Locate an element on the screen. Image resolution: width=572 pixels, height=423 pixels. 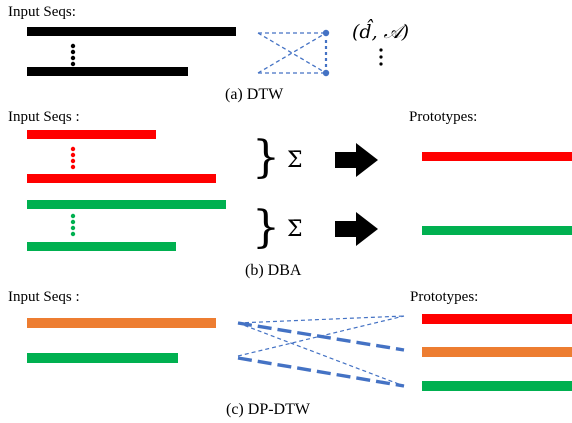
panel-a-input-label: Input Seqs: is located at coordinates (42, 12).